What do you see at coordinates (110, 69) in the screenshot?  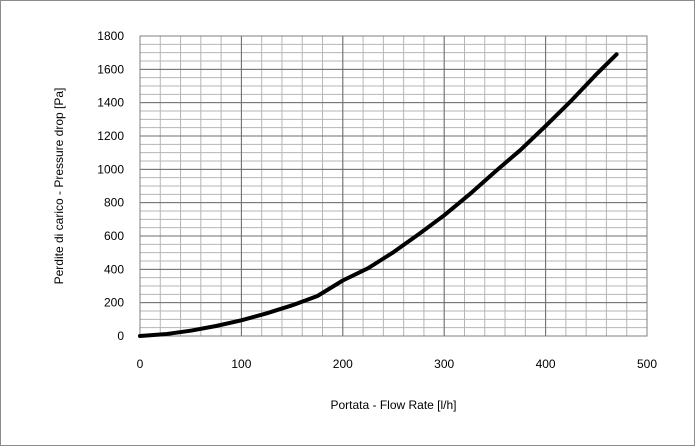 I see `y-tick-label: 1600` at bounding box center [110, 69].